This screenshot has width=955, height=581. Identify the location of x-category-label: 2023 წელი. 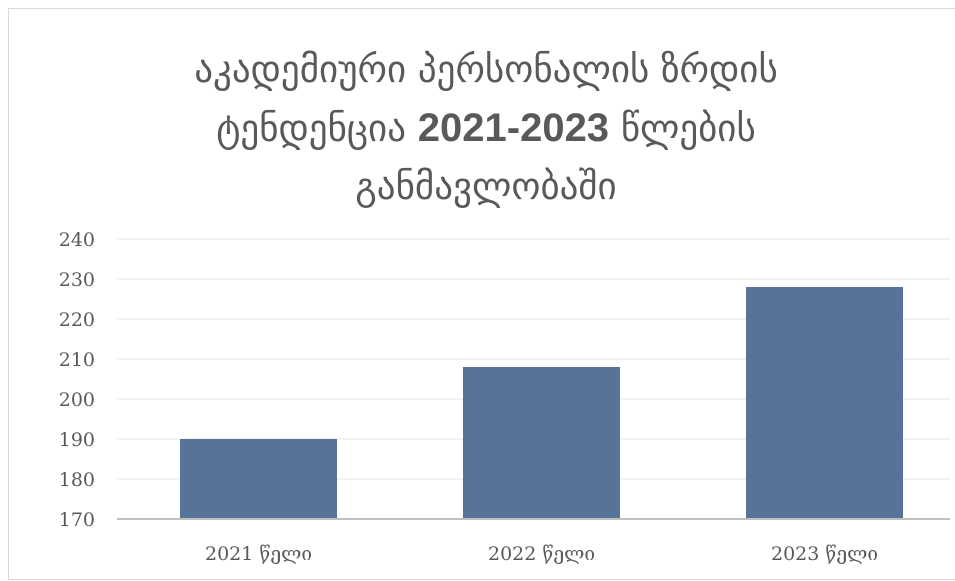
(824, 554).